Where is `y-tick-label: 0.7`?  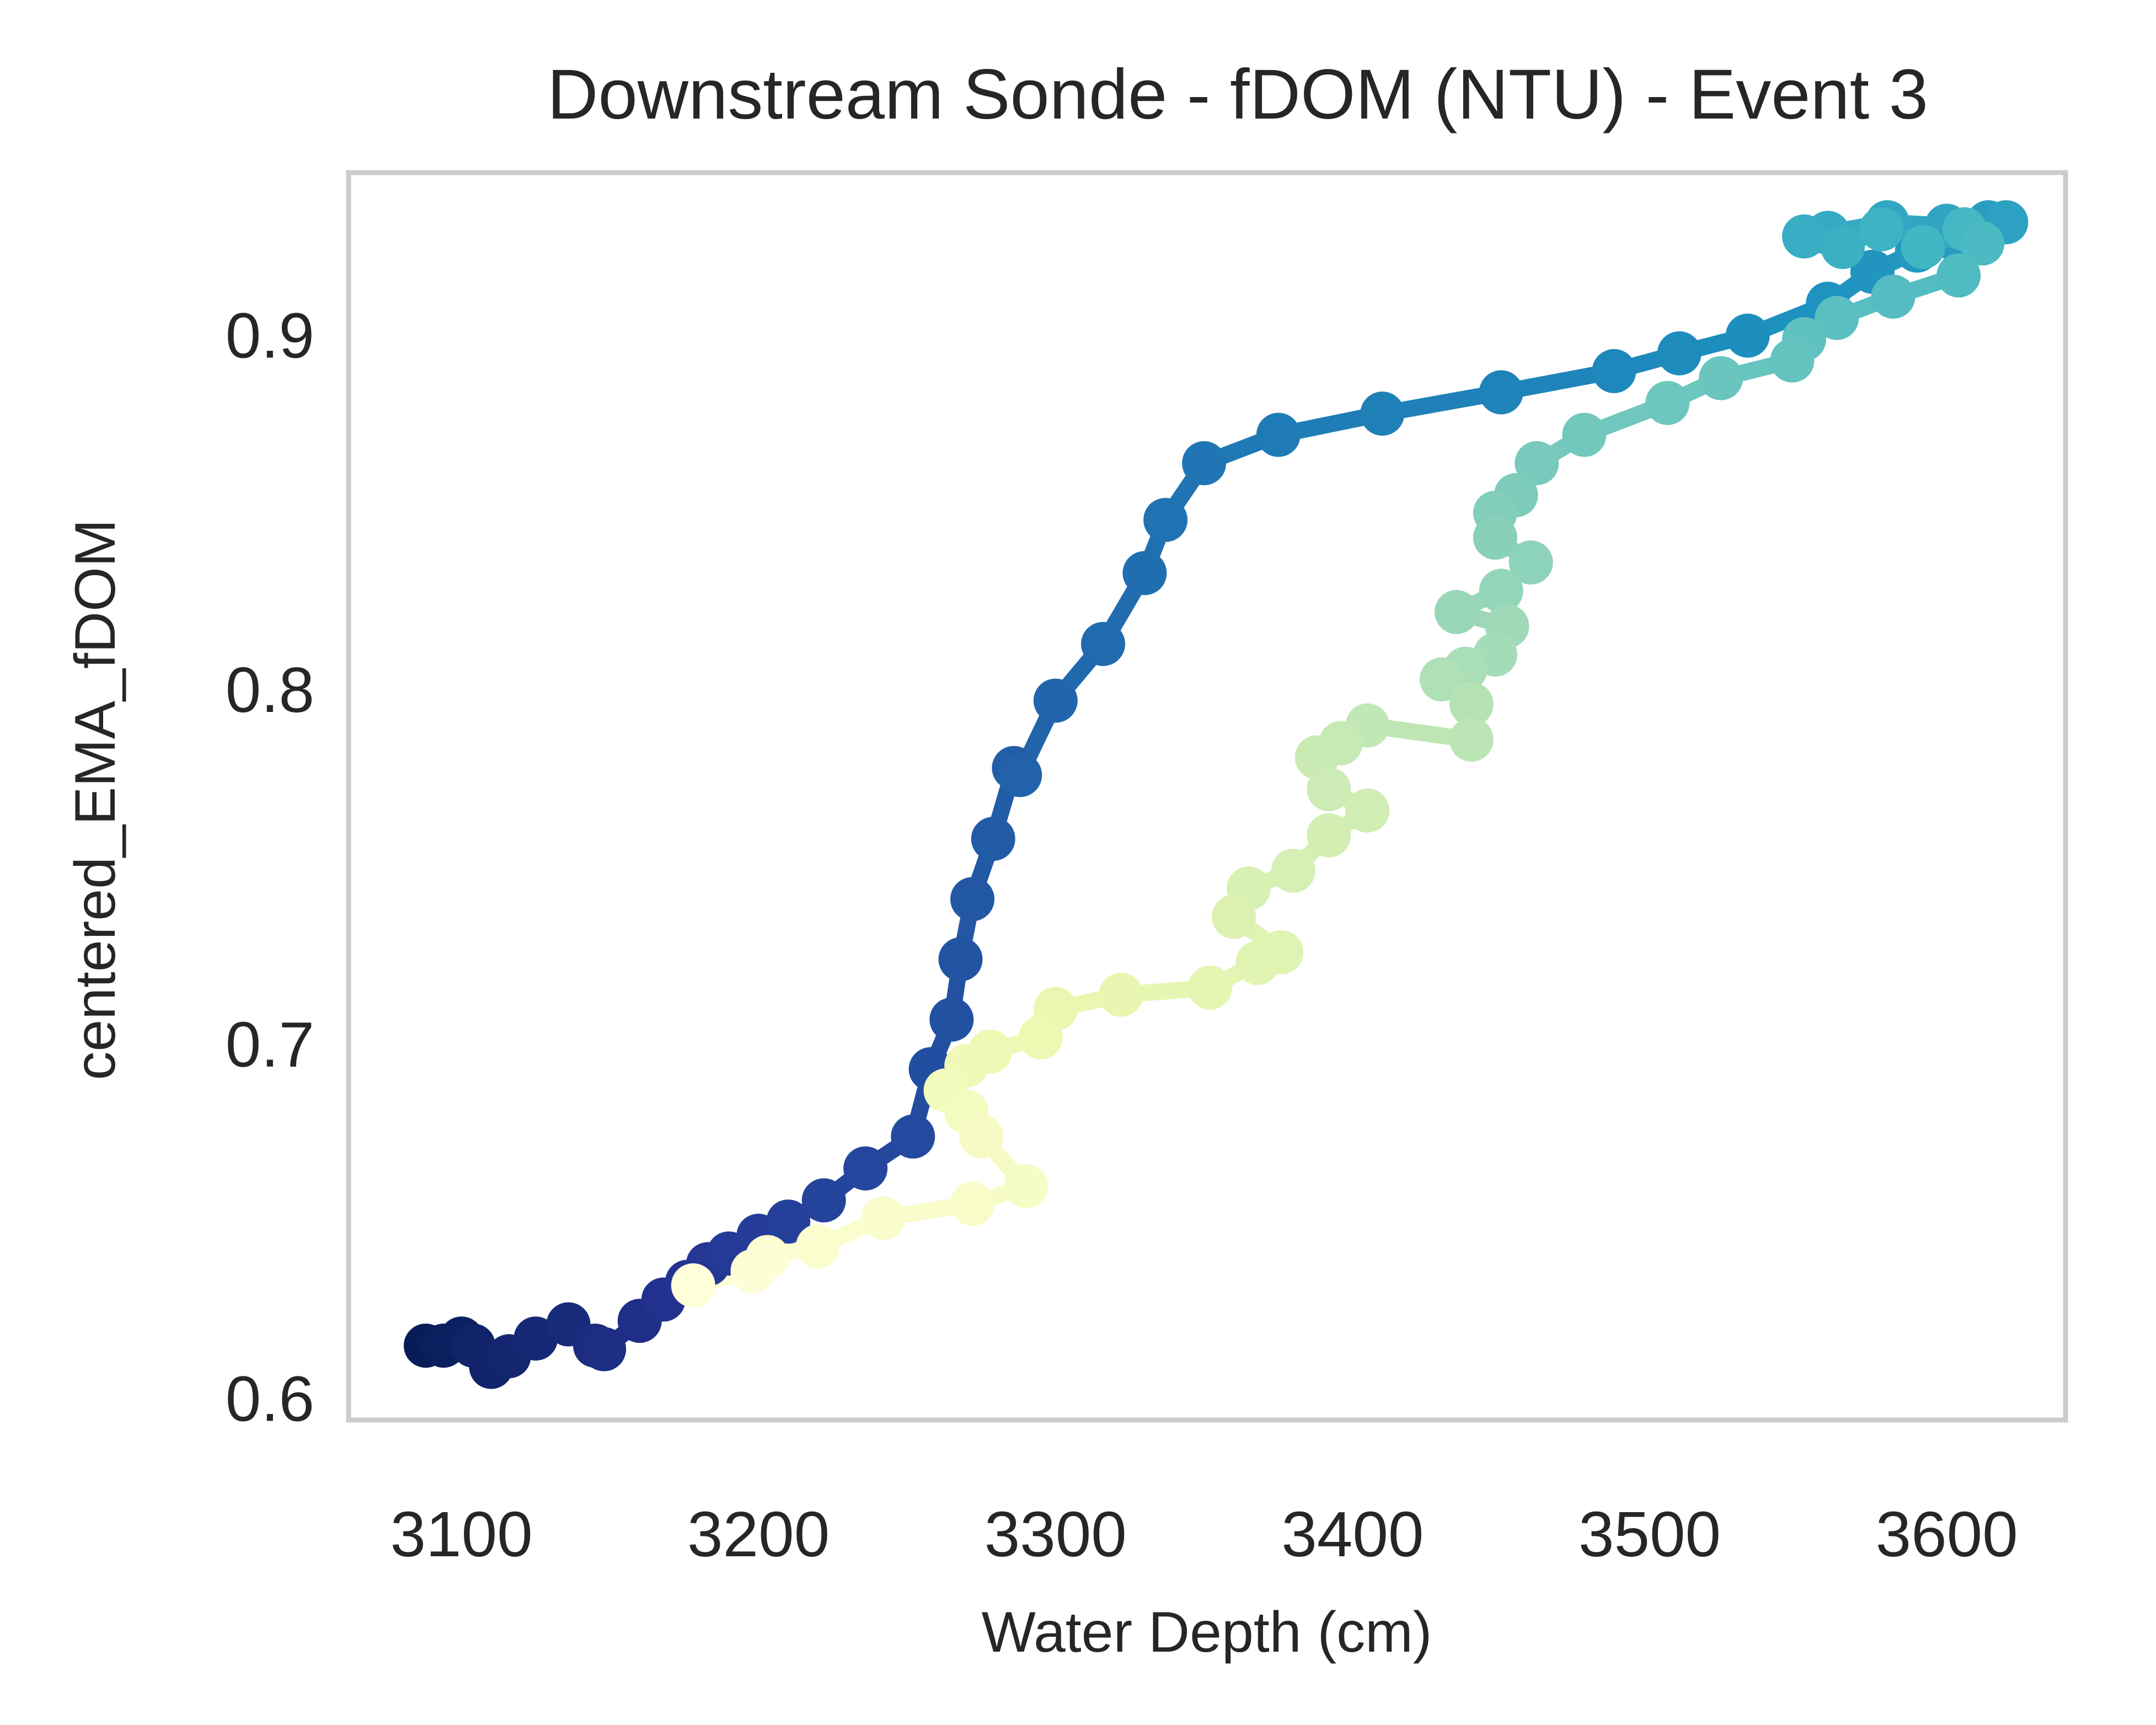 y-tick-label: 0.7 is located at coordinates (270, 1044).